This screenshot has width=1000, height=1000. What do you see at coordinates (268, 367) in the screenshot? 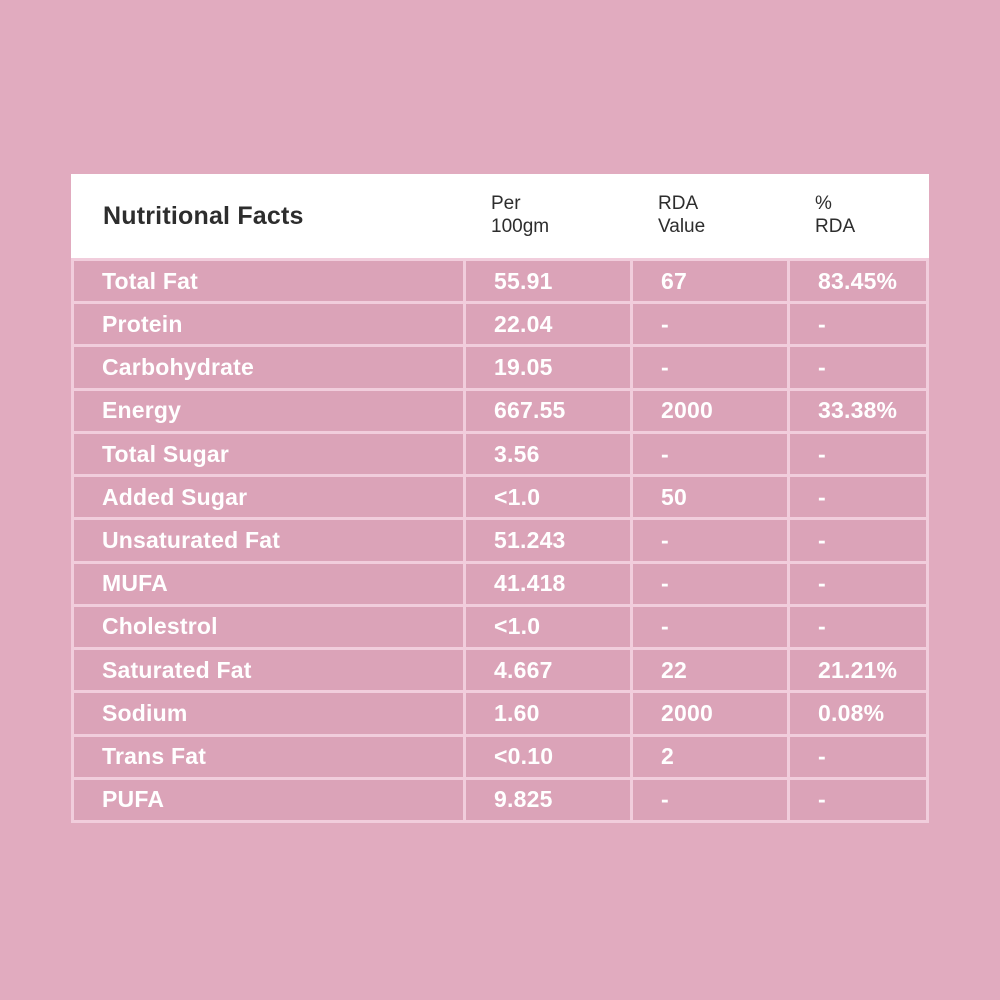
I see `row-label: Carbohydrate` at bounding box center [268, 367].